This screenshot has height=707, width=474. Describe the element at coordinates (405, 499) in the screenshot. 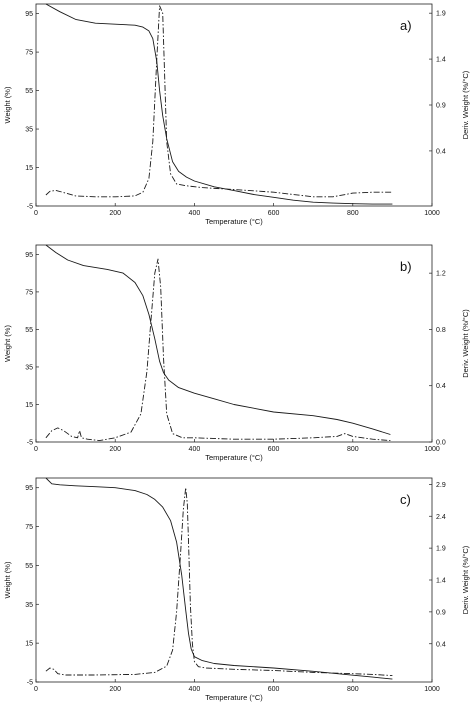

I see `panel-label: c)` at that location.